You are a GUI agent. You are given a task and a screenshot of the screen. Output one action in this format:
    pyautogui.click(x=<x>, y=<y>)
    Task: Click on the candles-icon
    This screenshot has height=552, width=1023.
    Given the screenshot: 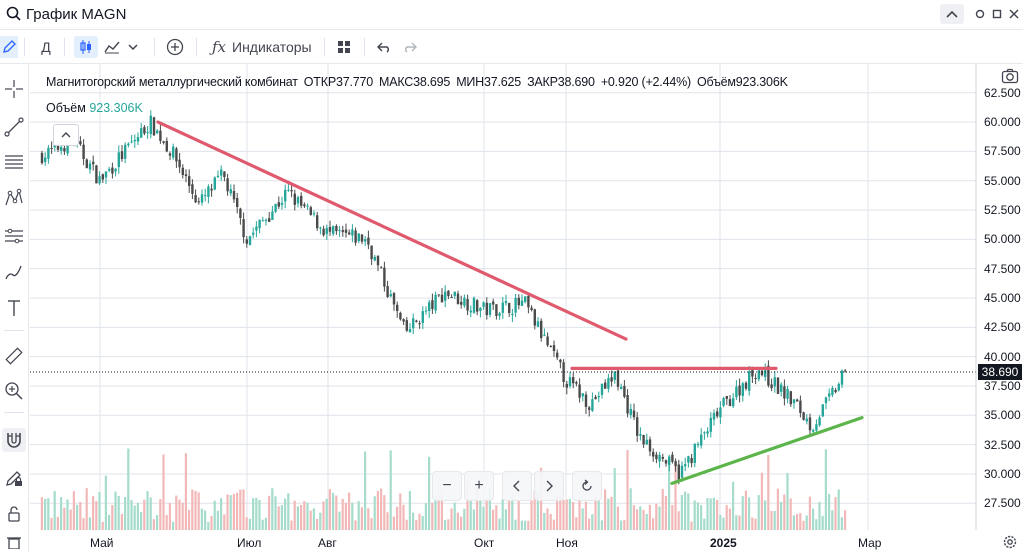 What is the action you would take?
    pyautogui.click(x=86, y=47)
    